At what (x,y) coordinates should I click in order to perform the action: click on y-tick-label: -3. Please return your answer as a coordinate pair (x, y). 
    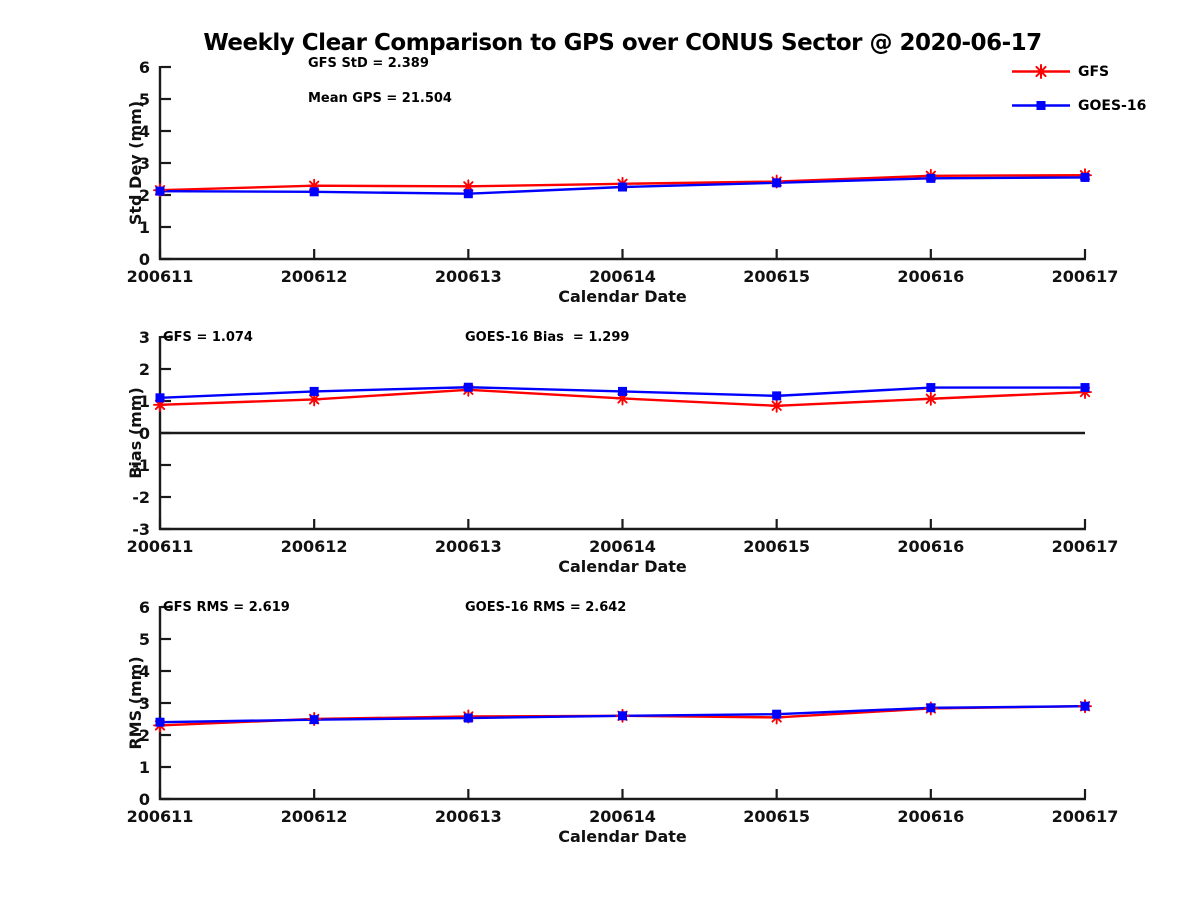
    Looking at the image, I should click on (141, 529).